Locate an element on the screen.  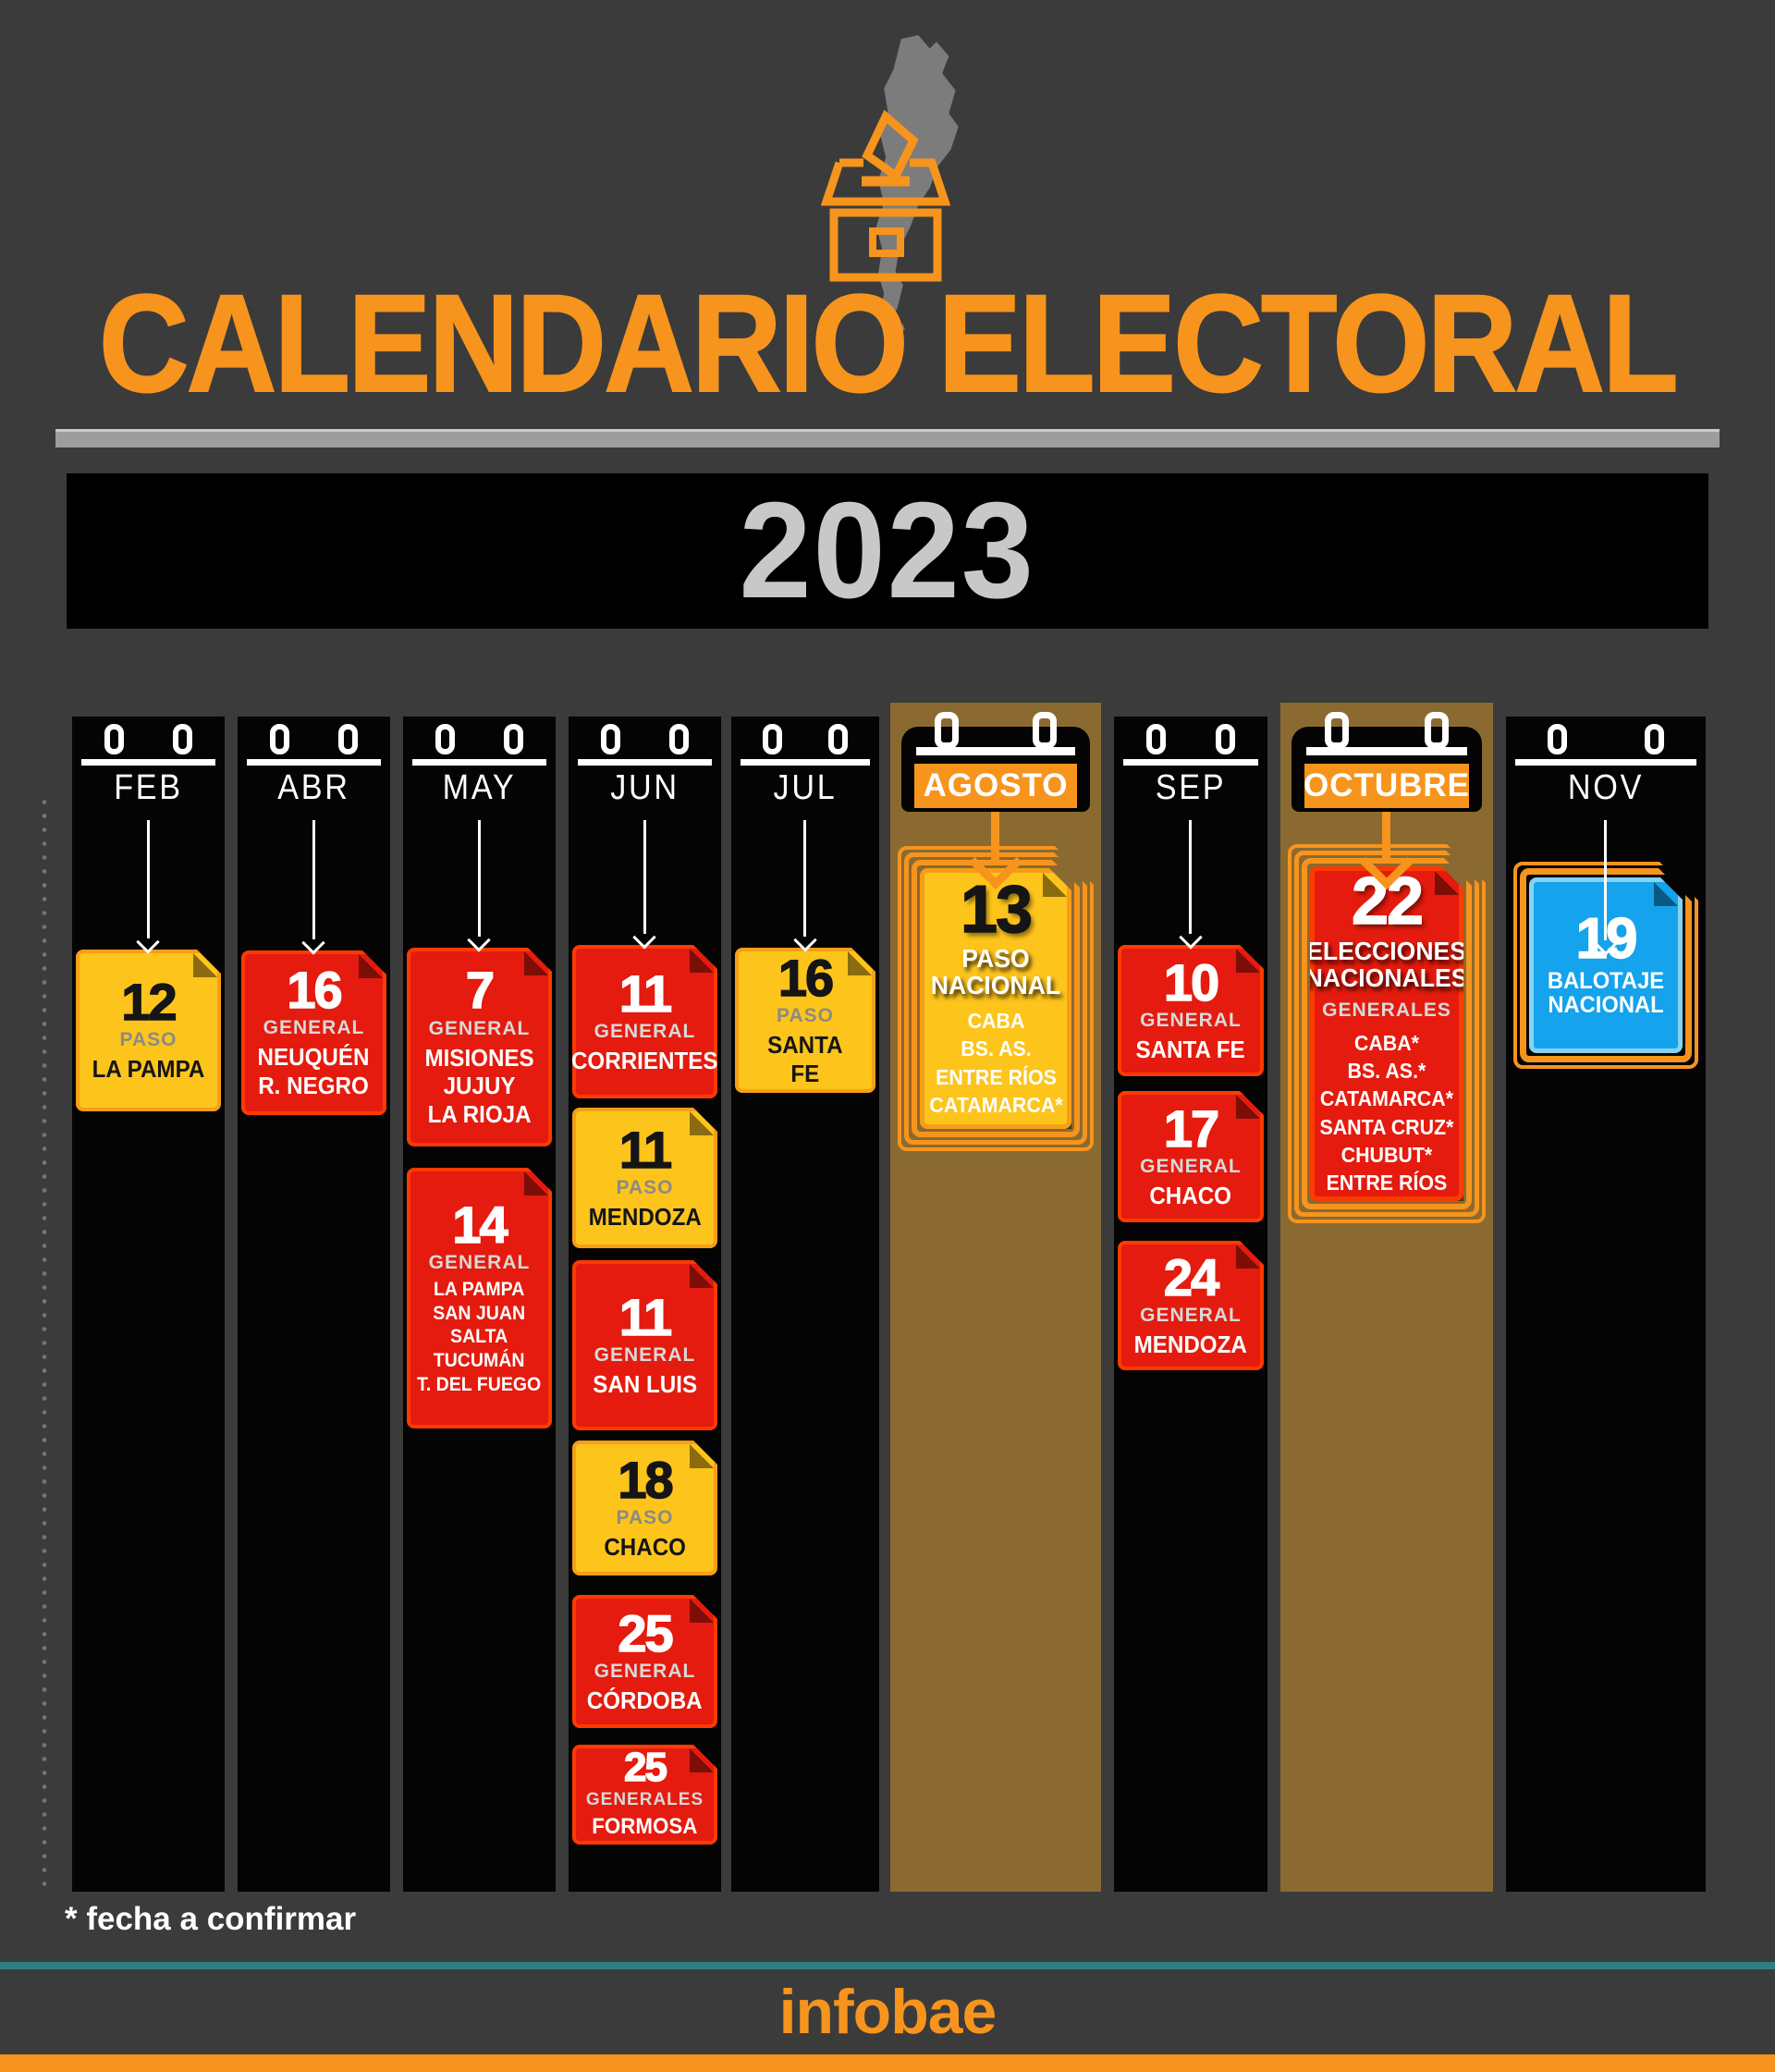
event-card: 11 PASO MENDOZA is located at coordinates (644, 1178).